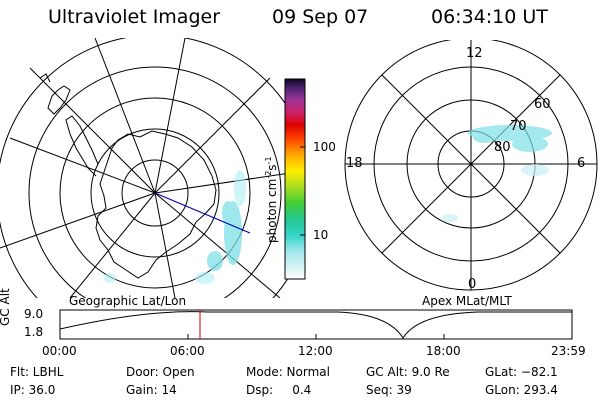  Describe the element at coordinates (160, 372) in the screenshot. I see `door-info: Door: Open` at that location.